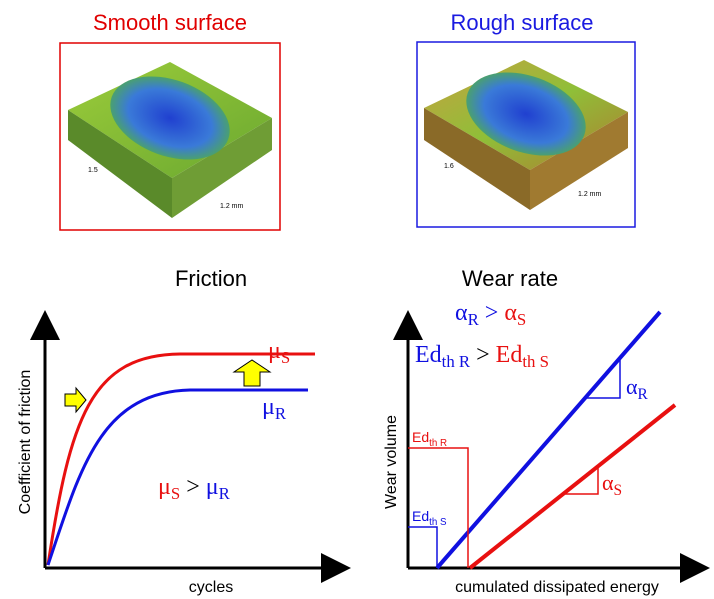 Image resolution: width=714 pixels, height=599 pixels. I want to click on scale-label: 1.5, so click(93, 170).